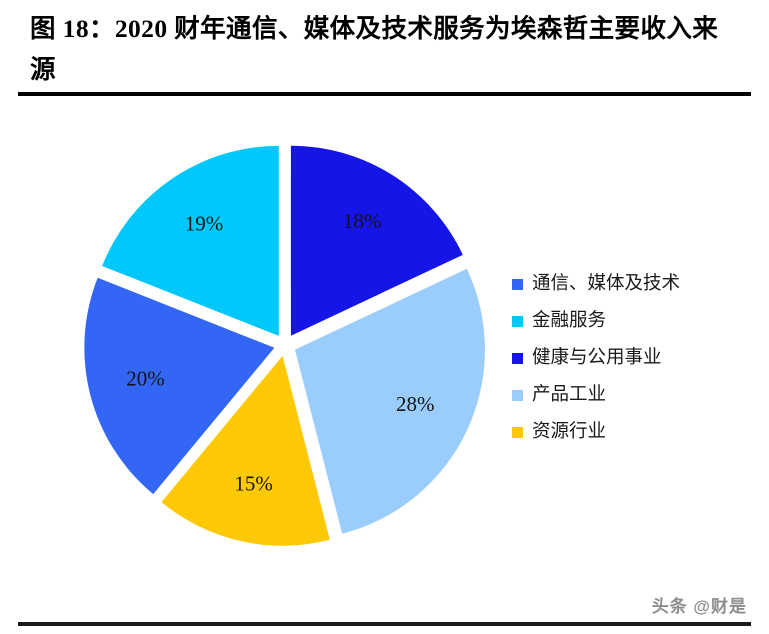  Describe the element at coordinates (569, 432) in the screenshot. I see `legend-label-4: 资源行业` at that location.